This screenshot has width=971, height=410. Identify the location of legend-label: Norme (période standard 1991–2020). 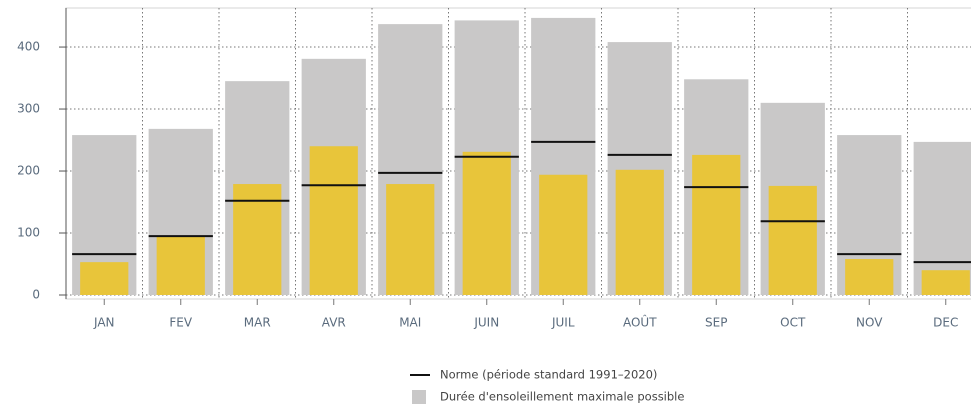
(548, 375).